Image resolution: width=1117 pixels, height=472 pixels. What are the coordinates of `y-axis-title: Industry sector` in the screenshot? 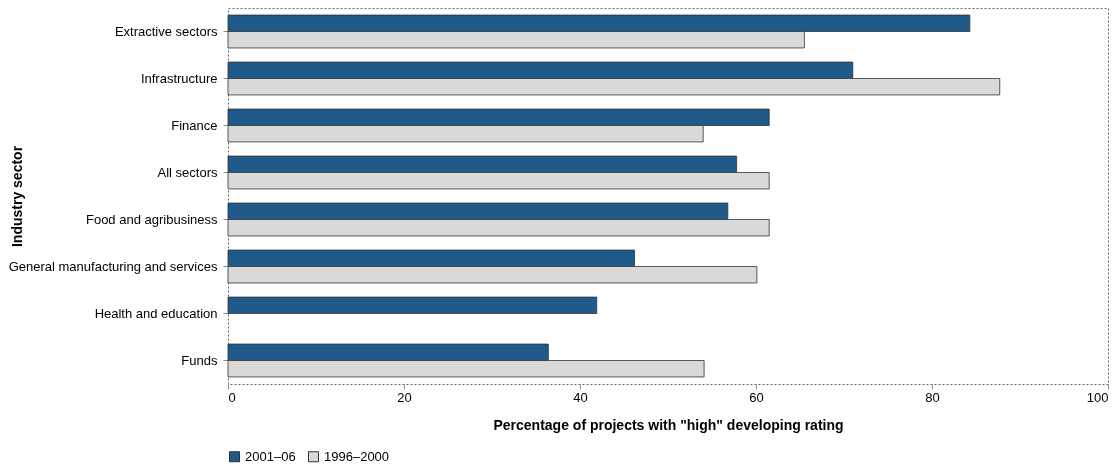 It's located at (16, 196).